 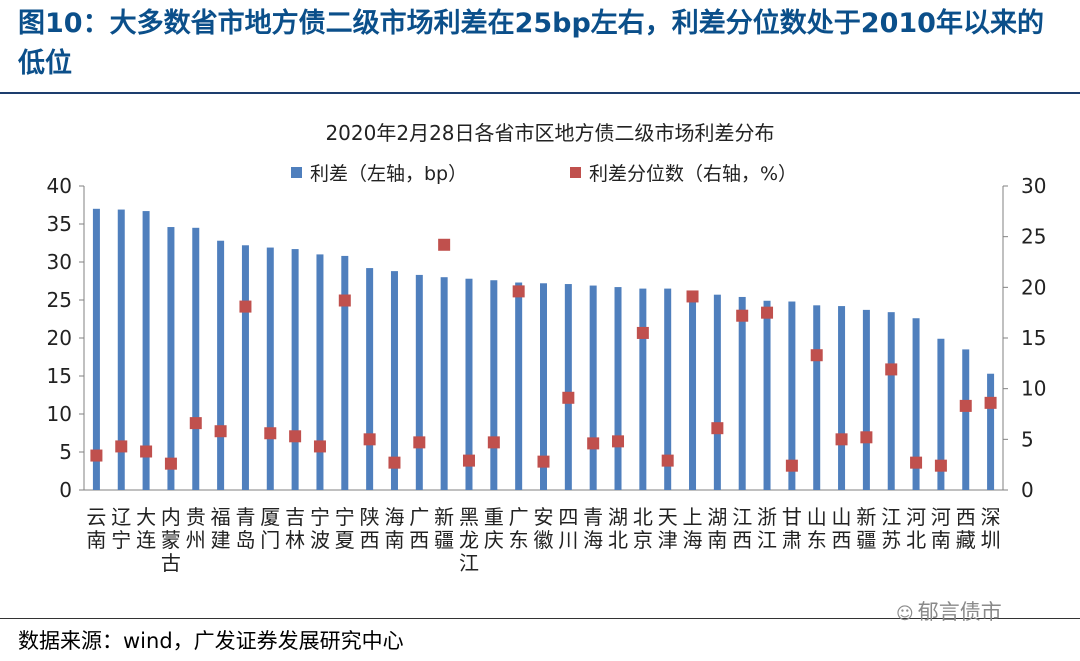 I want to click on x-tick-label: 吉林, so click(x=295, y=528).